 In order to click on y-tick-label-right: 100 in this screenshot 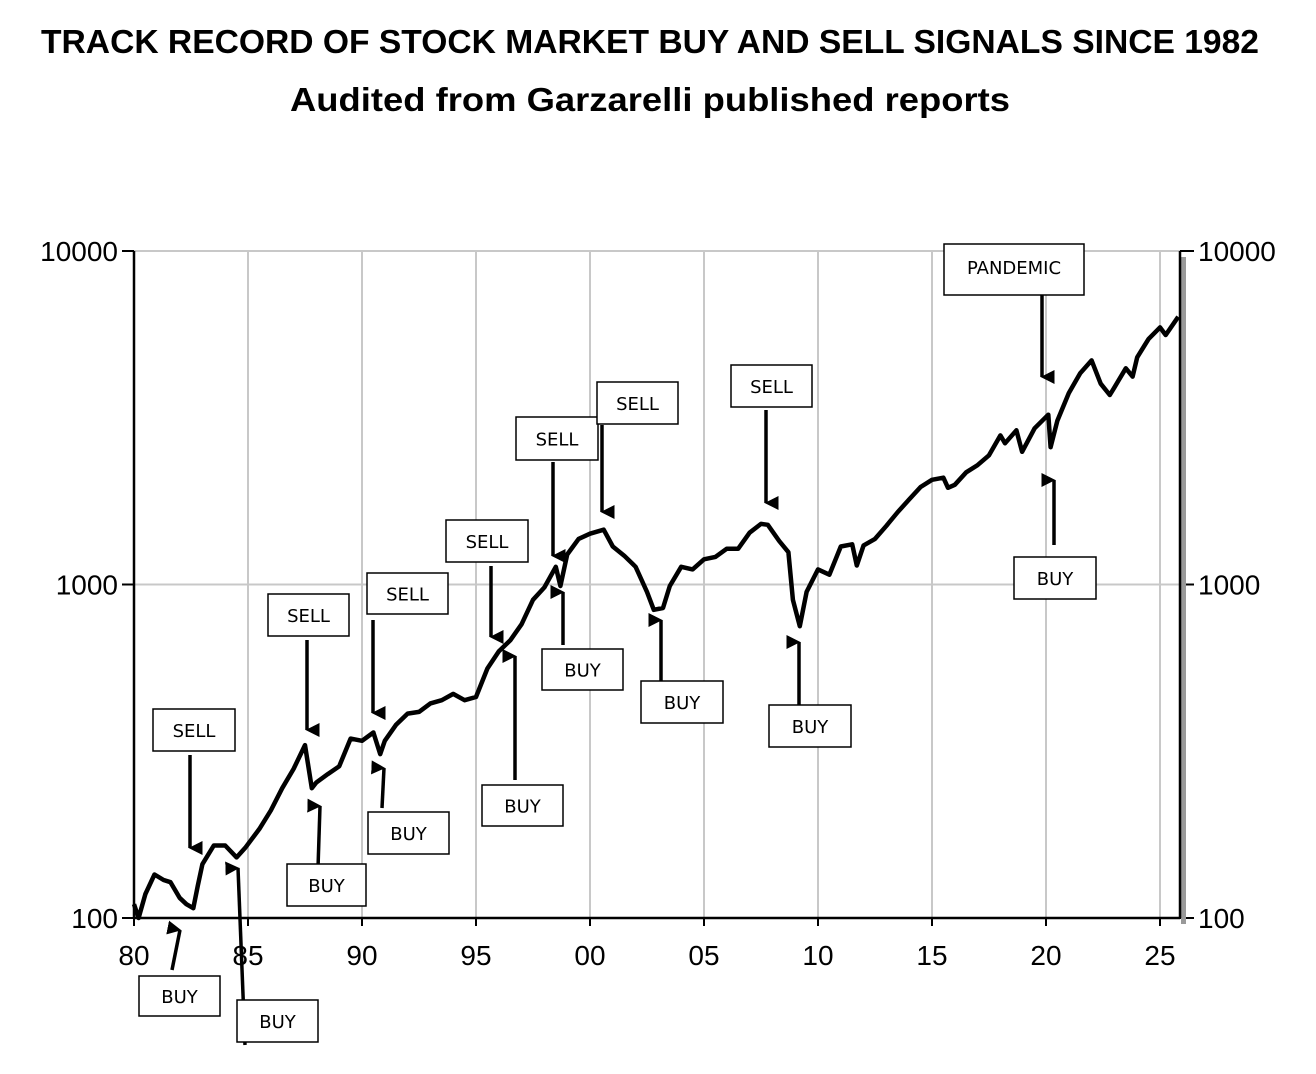, I will do `click(1221, 918)`.